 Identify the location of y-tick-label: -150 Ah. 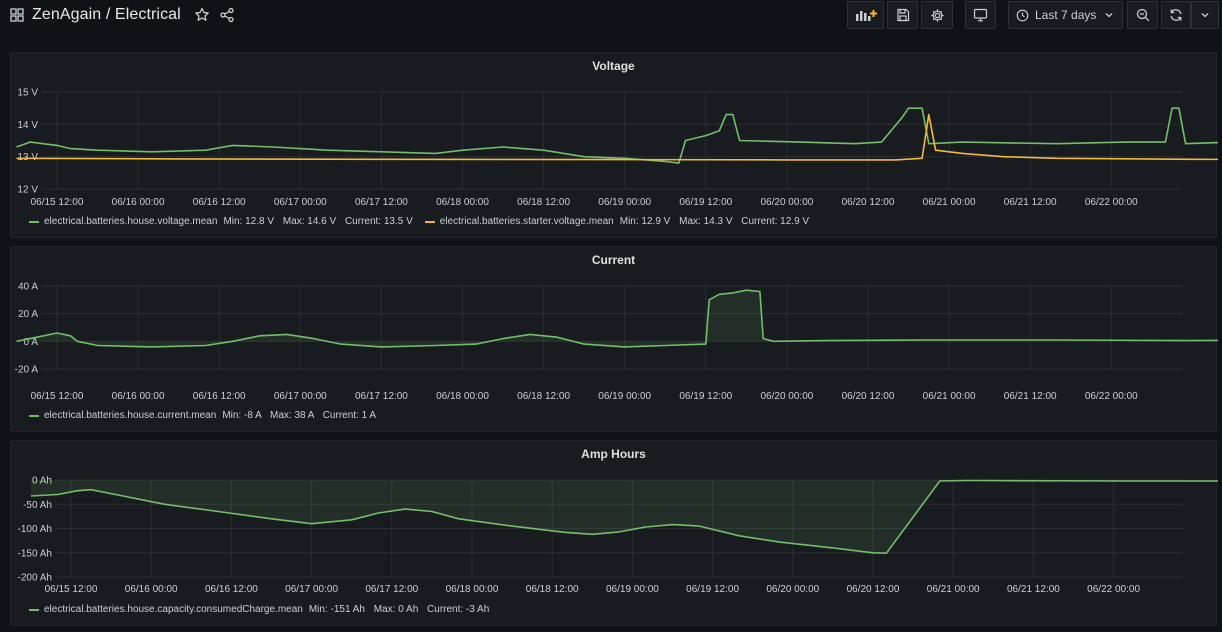
(35, 553).